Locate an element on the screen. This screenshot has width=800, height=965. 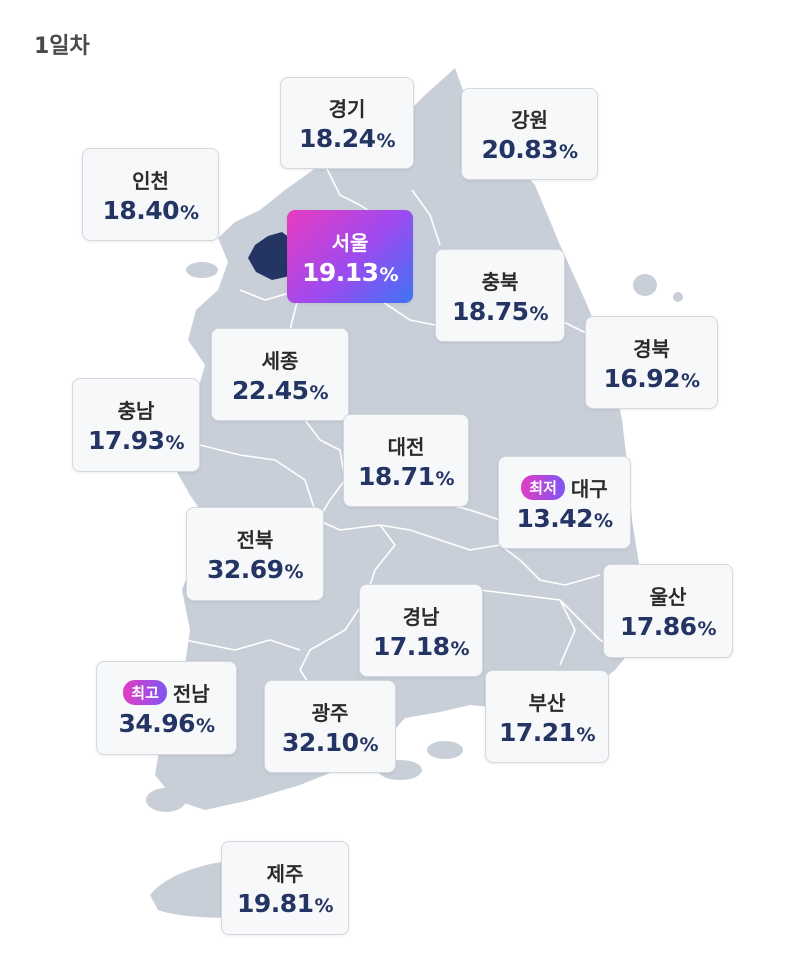
region-value: 17.21% is located at coordinates (547, 732).